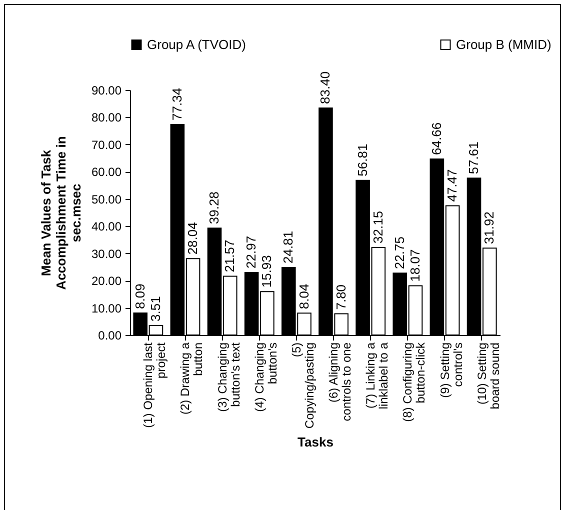 This screenshot has height=516, width=567. What do you see at coordinates (214, 208) in the screenshot?
I see `data-label: 39.28` at bounding box center [214, 208].